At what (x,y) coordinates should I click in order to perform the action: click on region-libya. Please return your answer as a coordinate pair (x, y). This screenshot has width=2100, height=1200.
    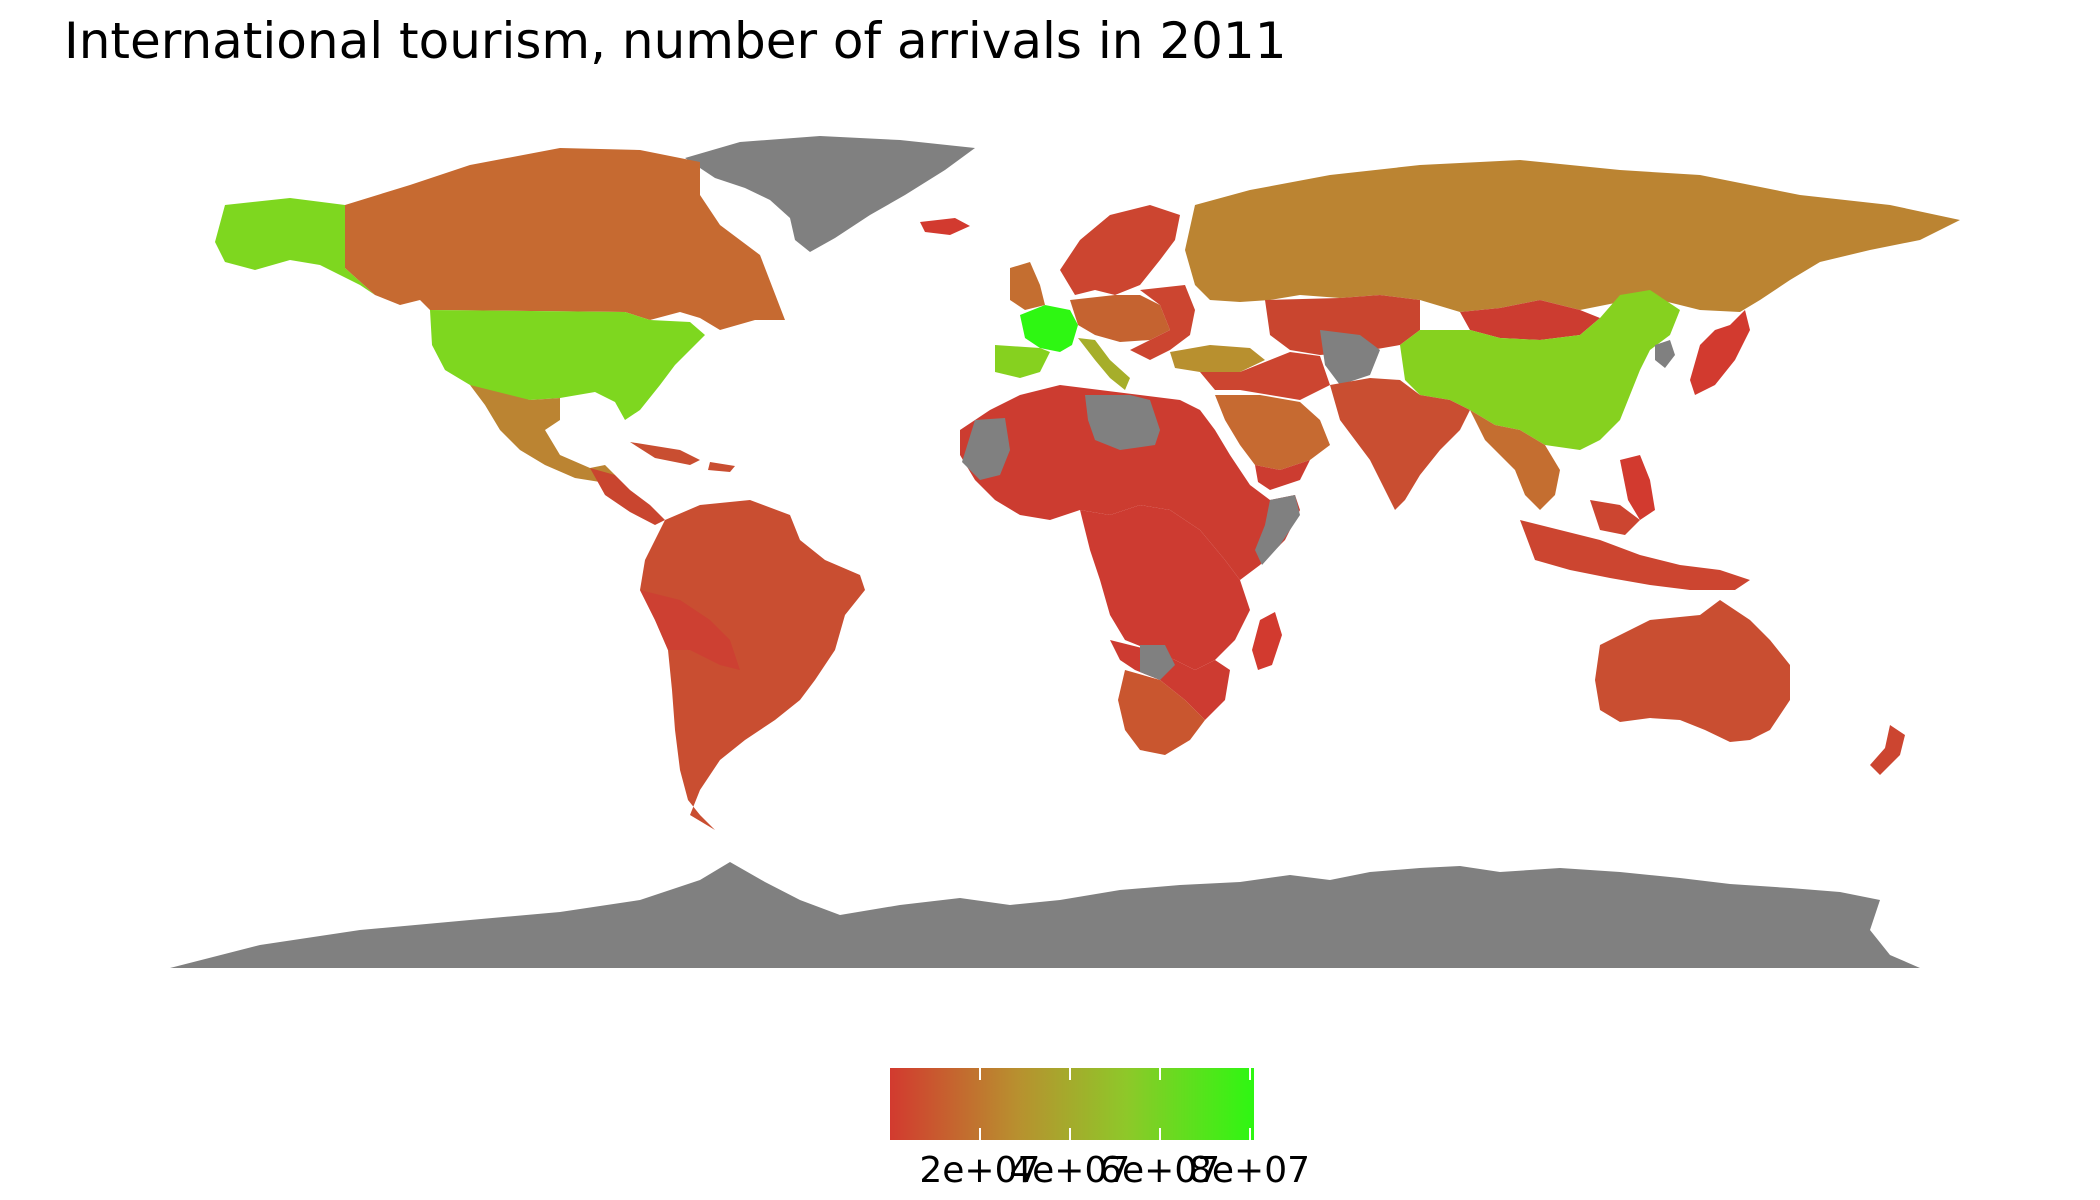
    Looking at the image, I should click on (1122, 422).